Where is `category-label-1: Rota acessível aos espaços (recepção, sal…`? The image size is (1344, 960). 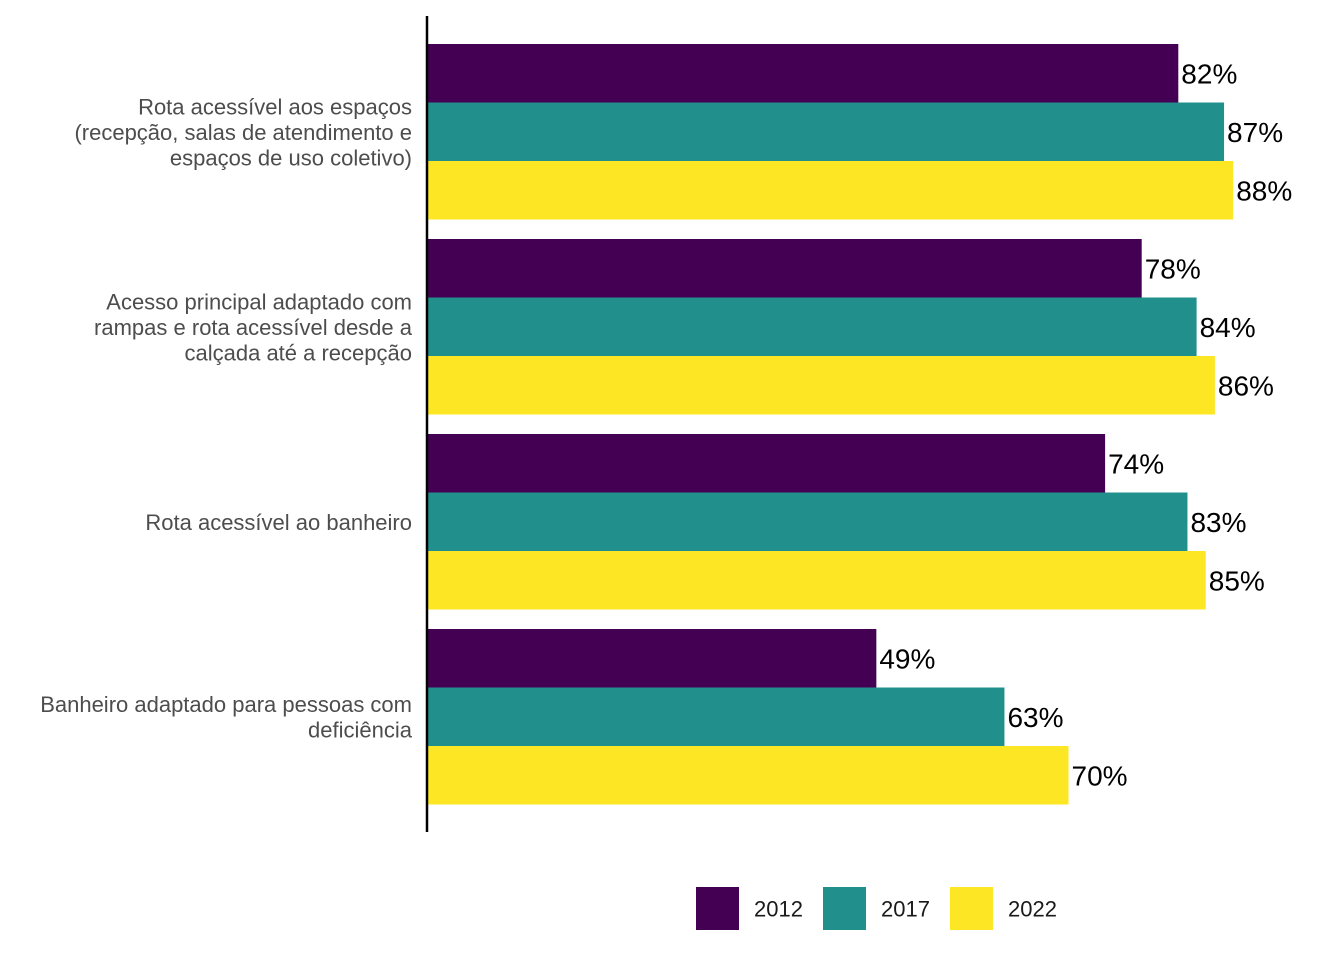
category-label-1: Rota acessível aos espaços (recepção, sal… is located at coordinates (243, 132).